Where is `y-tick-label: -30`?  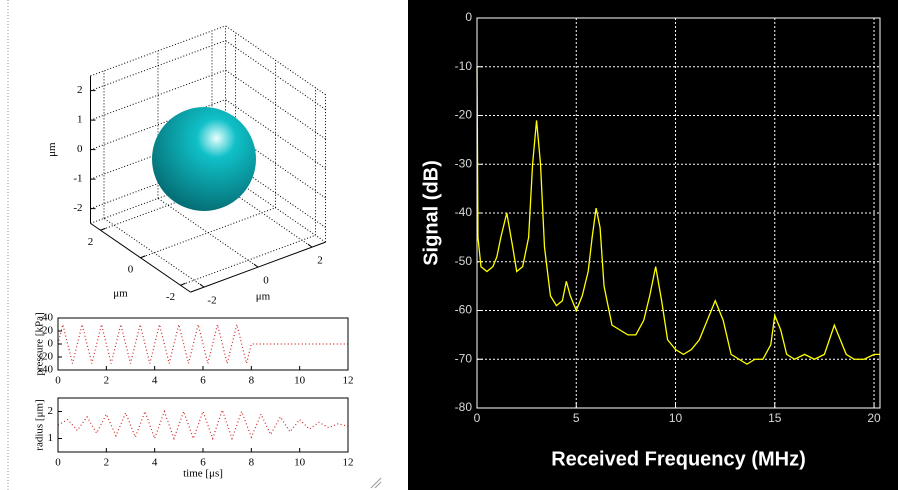
y-tick-label: -30 is located at coordinates (464, 163).